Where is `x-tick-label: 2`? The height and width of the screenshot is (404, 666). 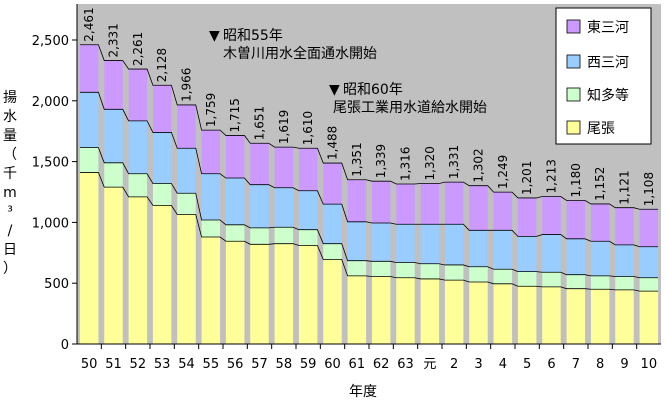
x-tick-label: 2 is located at coordinates (454, 364).